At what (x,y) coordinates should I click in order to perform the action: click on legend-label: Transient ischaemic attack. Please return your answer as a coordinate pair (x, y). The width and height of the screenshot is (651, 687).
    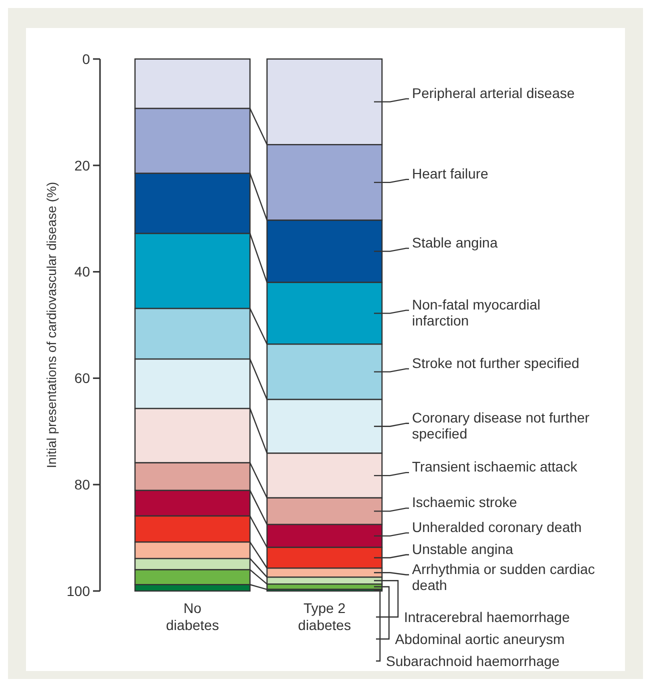
    Looking at the image, I should click on (495, 466).